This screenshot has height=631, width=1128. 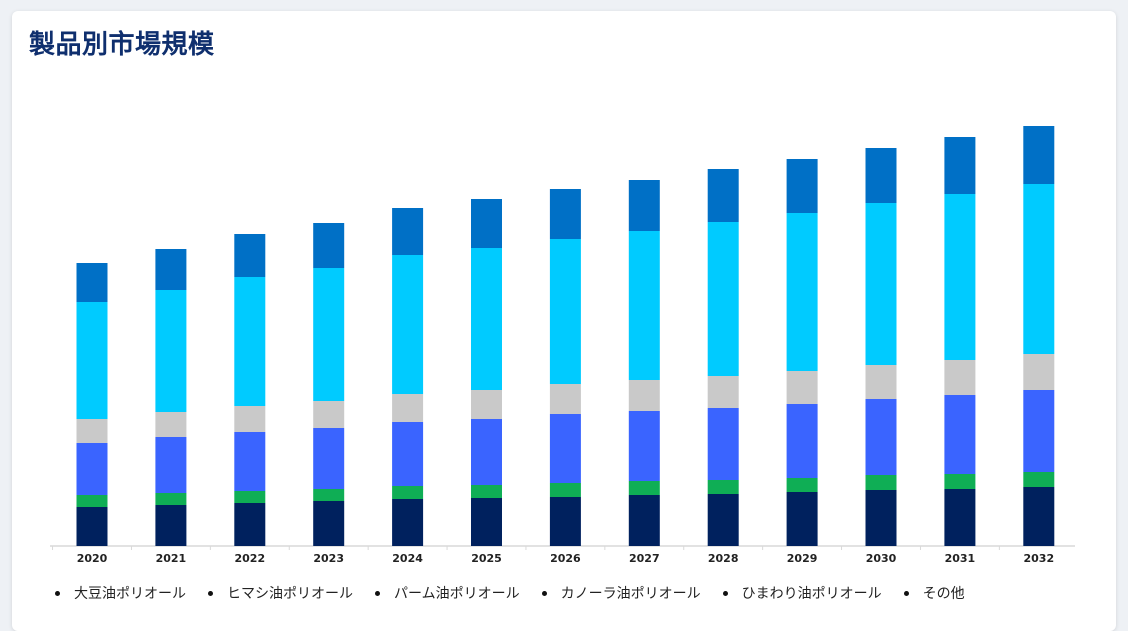 I want to click on legend-label: カノーラ油ポリオール, so click(x=630, y=594).